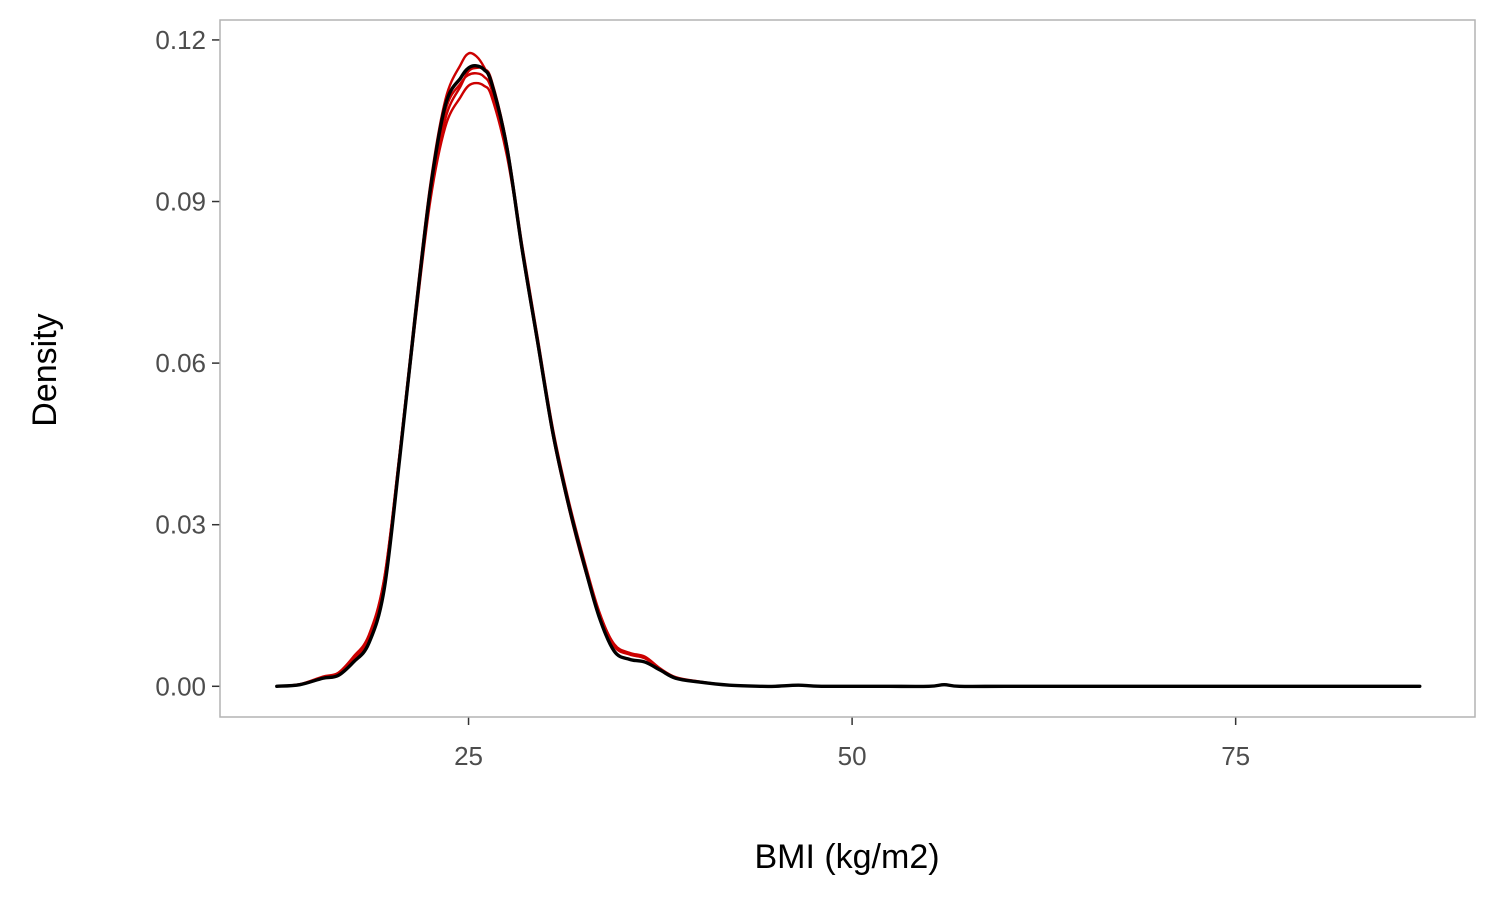  I want to click on y-tick-label: 0.06, so click(180, 363).